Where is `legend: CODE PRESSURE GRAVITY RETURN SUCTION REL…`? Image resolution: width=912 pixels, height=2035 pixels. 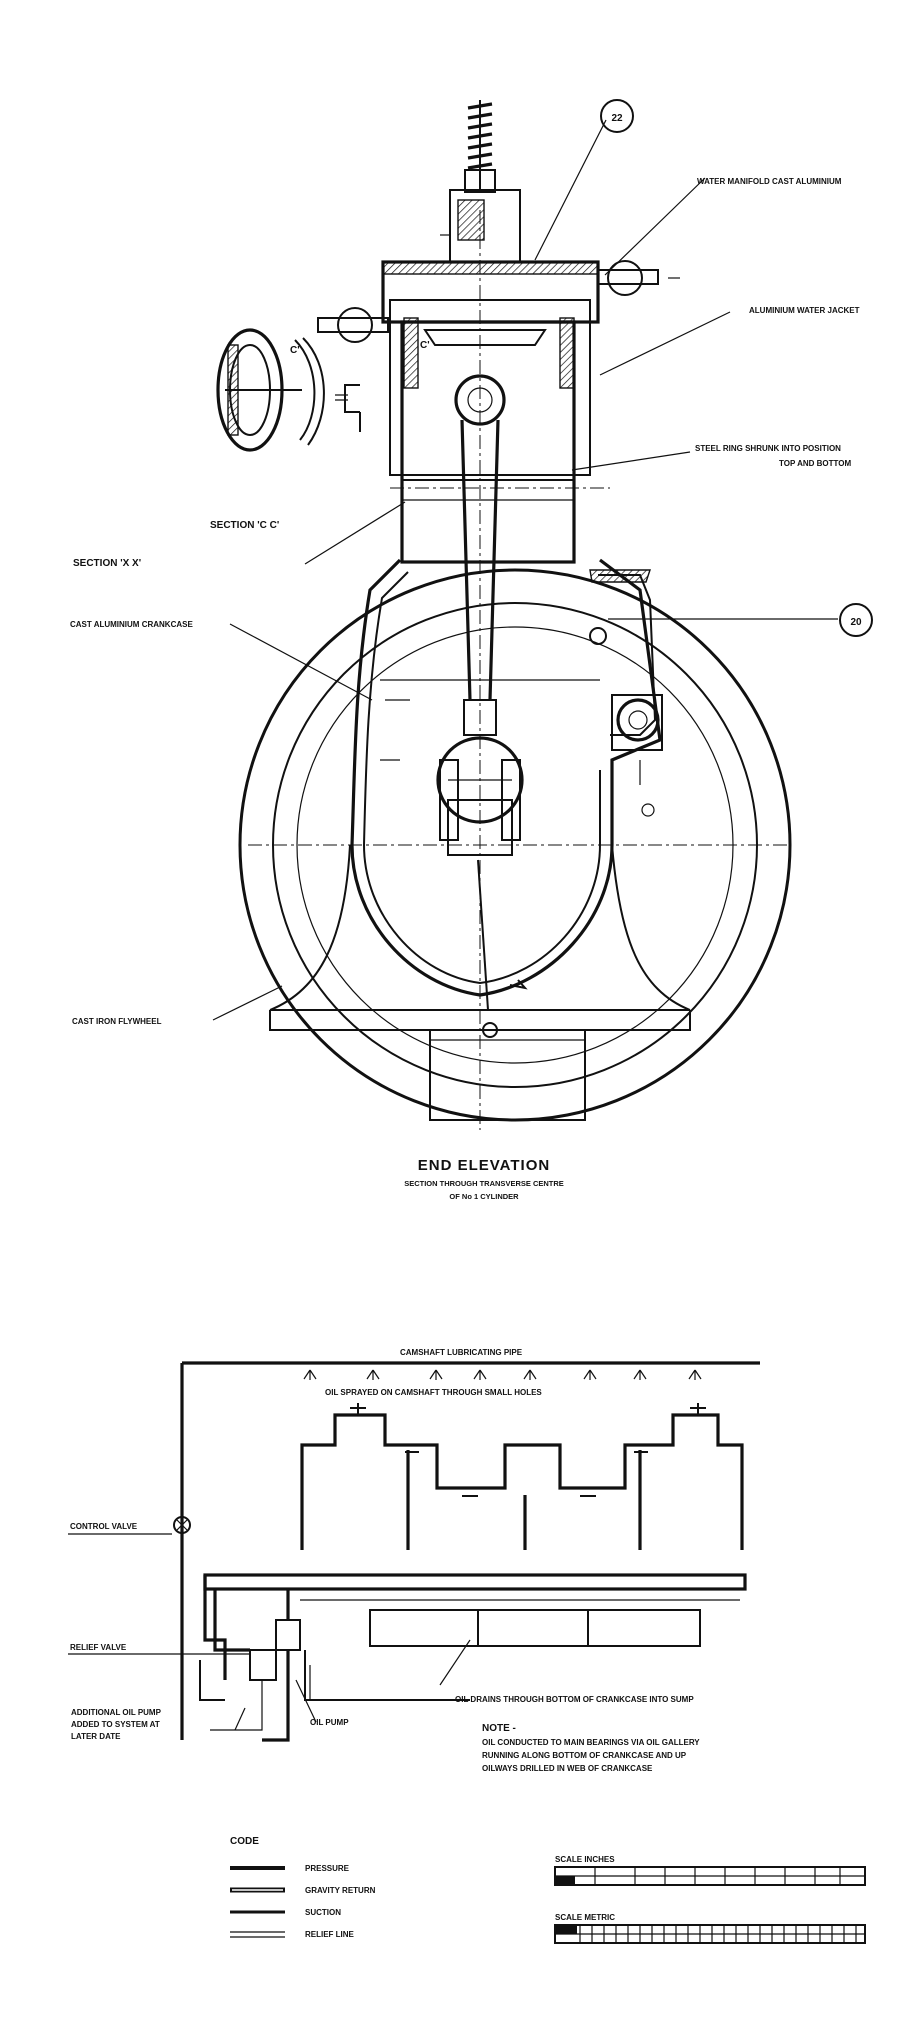
legend: CODE PRESSURE GRAVITY RETURN SUCTION REL… is located at coordinates (303, 1887).